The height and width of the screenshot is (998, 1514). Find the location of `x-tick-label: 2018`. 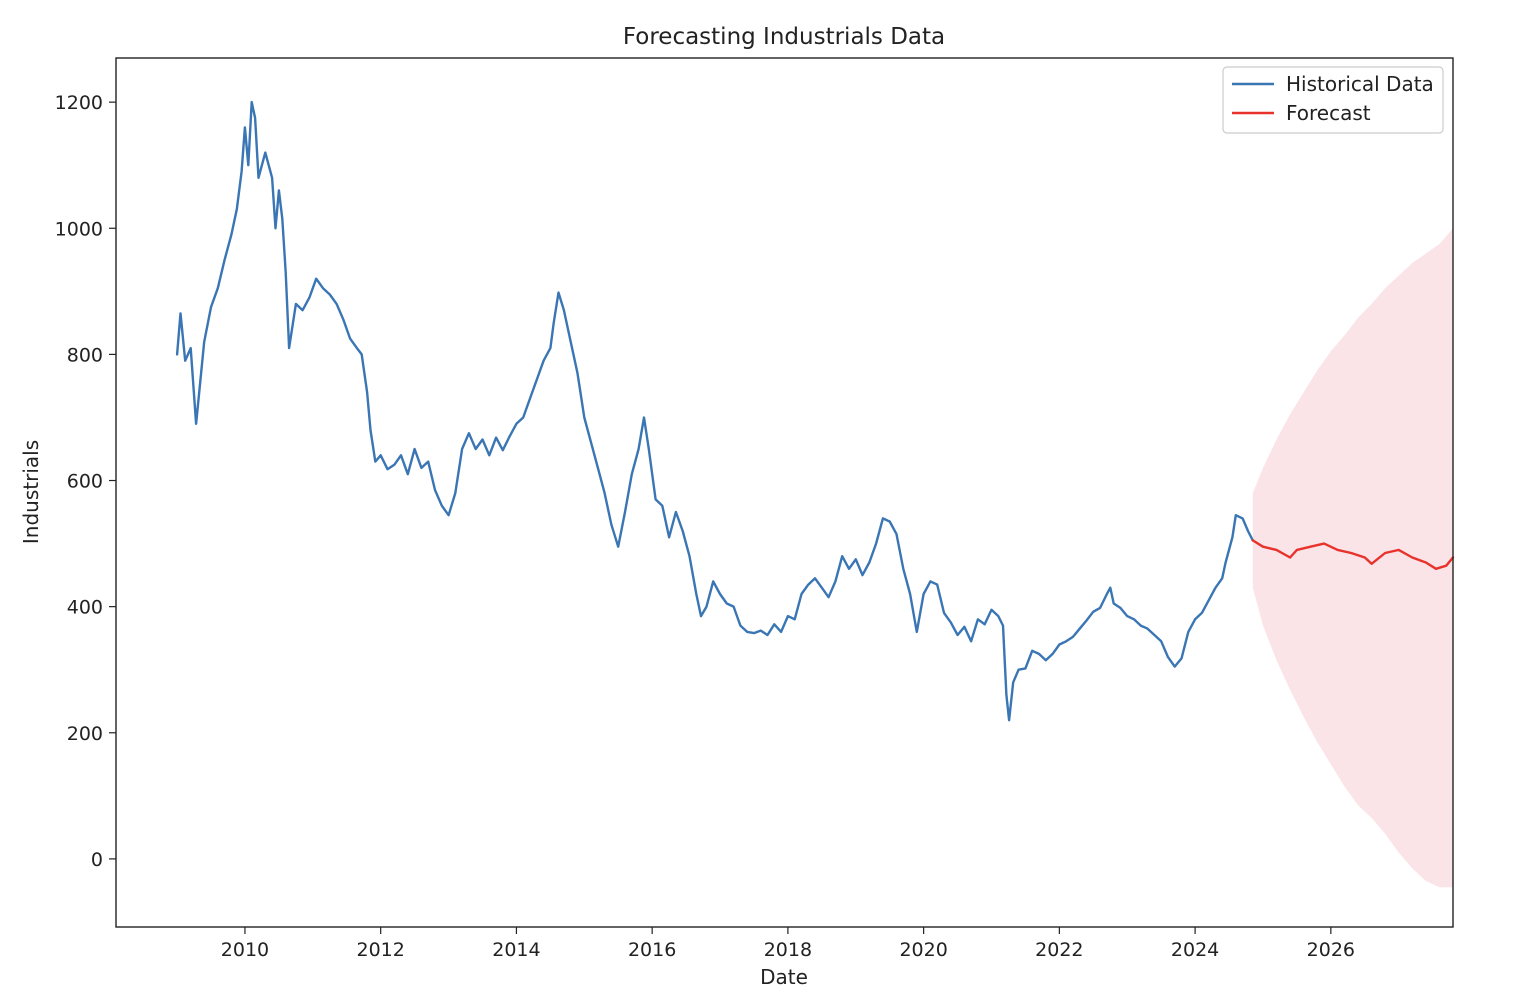

x-tick-label: 2018 is located at coordinates (788, 950).